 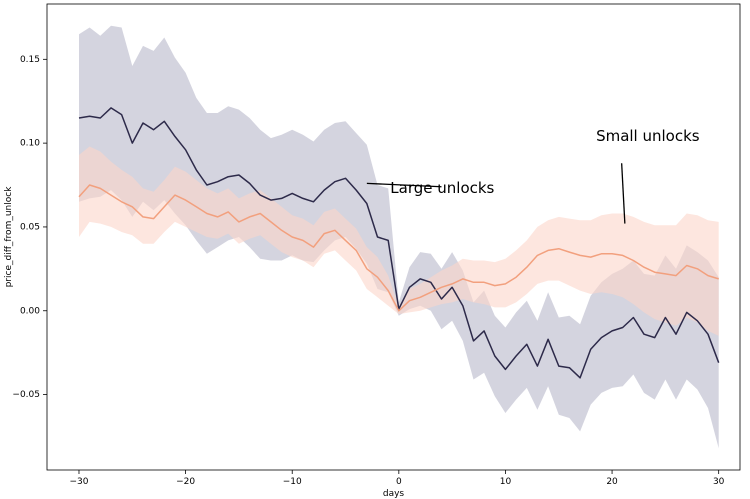 I want to click on x-tick-label: −30, so click(x=78, y=482).